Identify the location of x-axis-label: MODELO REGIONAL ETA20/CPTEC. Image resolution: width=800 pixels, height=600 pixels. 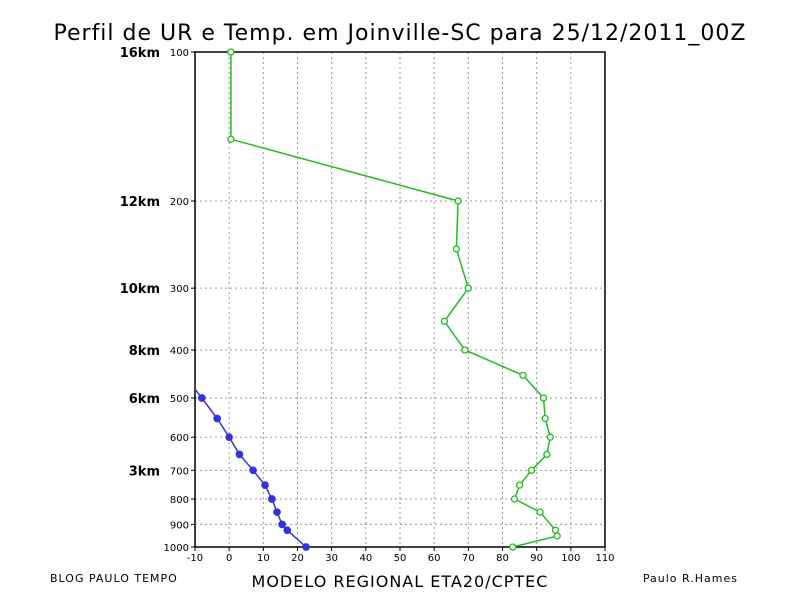
(400, 581).